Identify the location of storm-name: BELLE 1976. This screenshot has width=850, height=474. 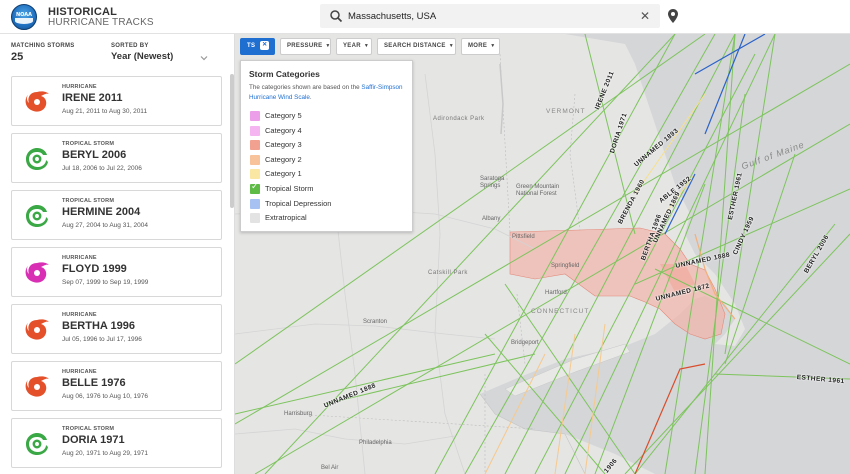
(94, 383).